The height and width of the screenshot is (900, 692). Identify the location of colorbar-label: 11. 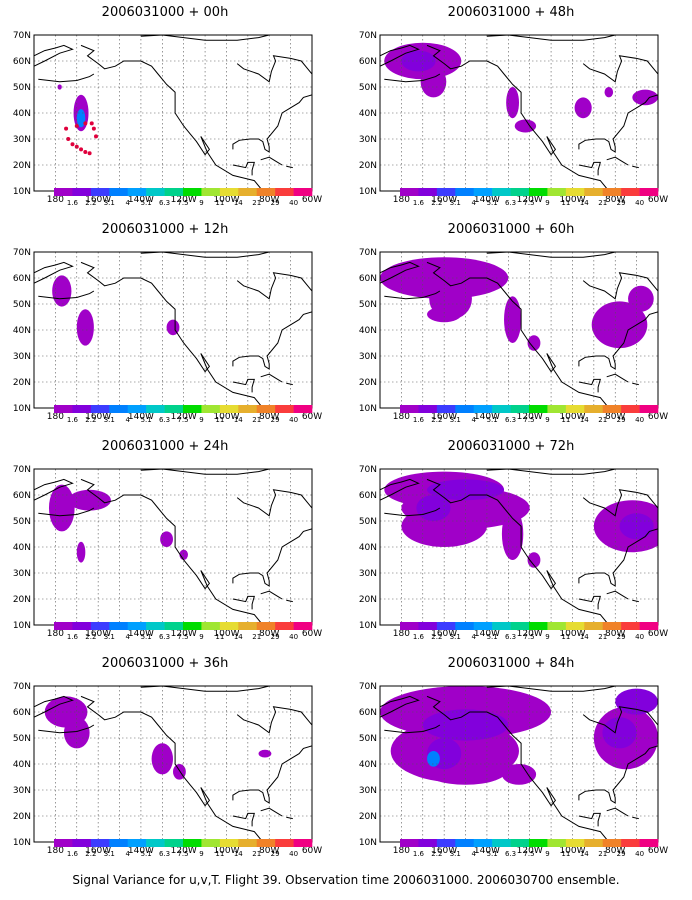
(219, 854).